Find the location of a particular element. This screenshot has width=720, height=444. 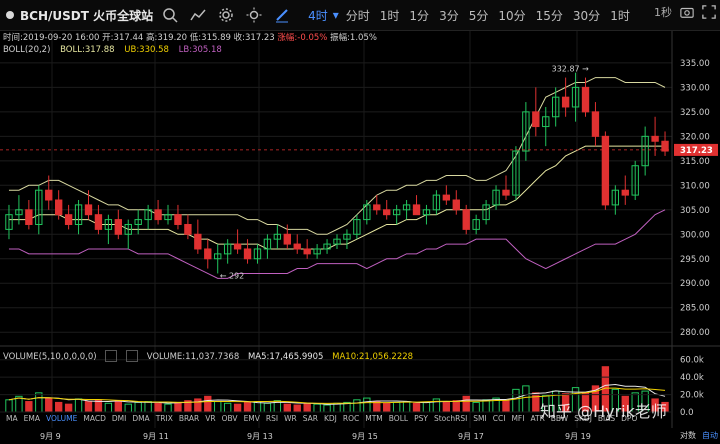

current-price-label: 317.23 is located at coordinates (696, 151).